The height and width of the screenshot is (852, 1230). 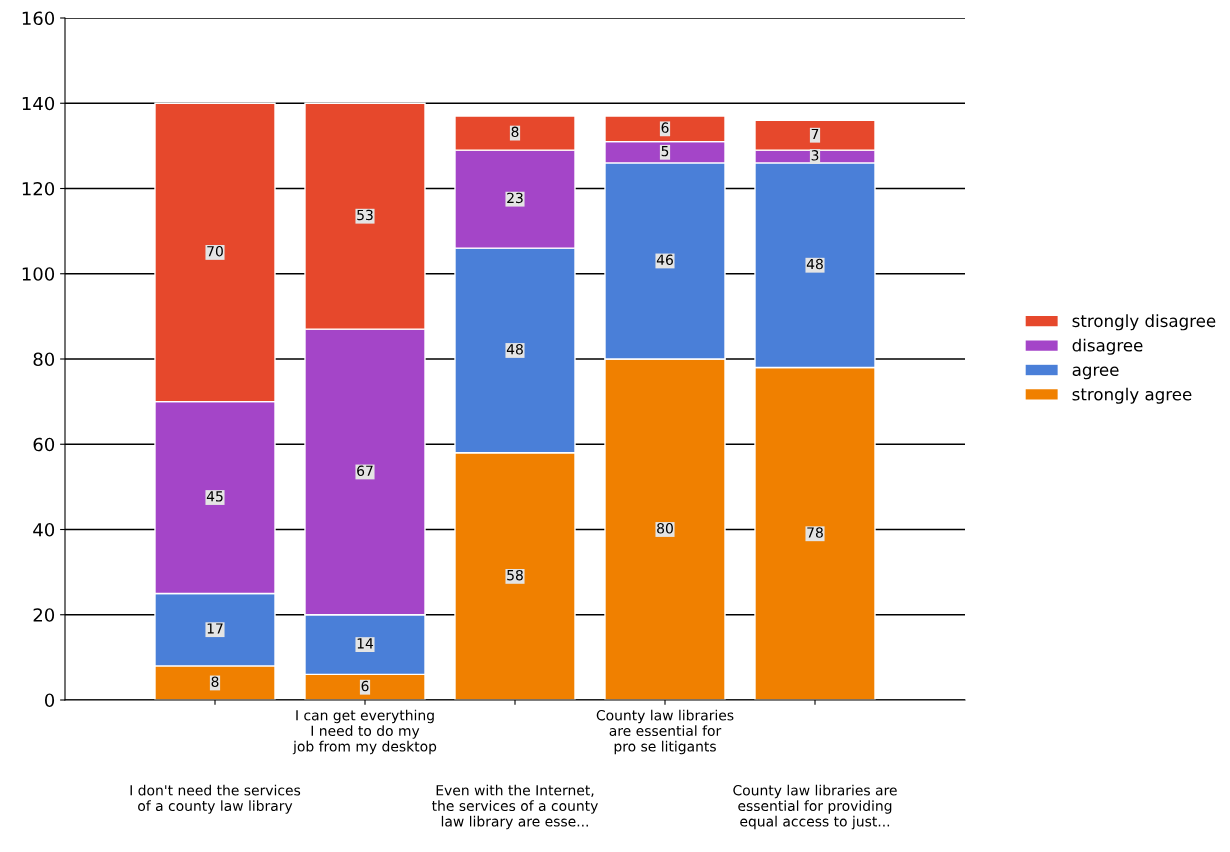 I want to click on data-label: 70, so click(x=215, y=251).